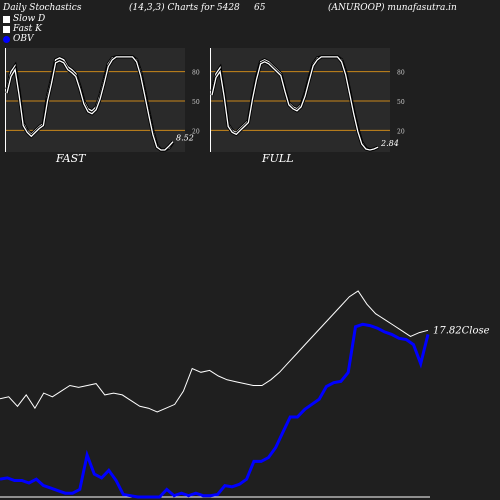 The width and height of the screenshot is (500, 500). What do you see at coordinates (461, 330) in the screenshot?
I see `close-last-value-label: 17.82Close` at bounding box center [461, 330].